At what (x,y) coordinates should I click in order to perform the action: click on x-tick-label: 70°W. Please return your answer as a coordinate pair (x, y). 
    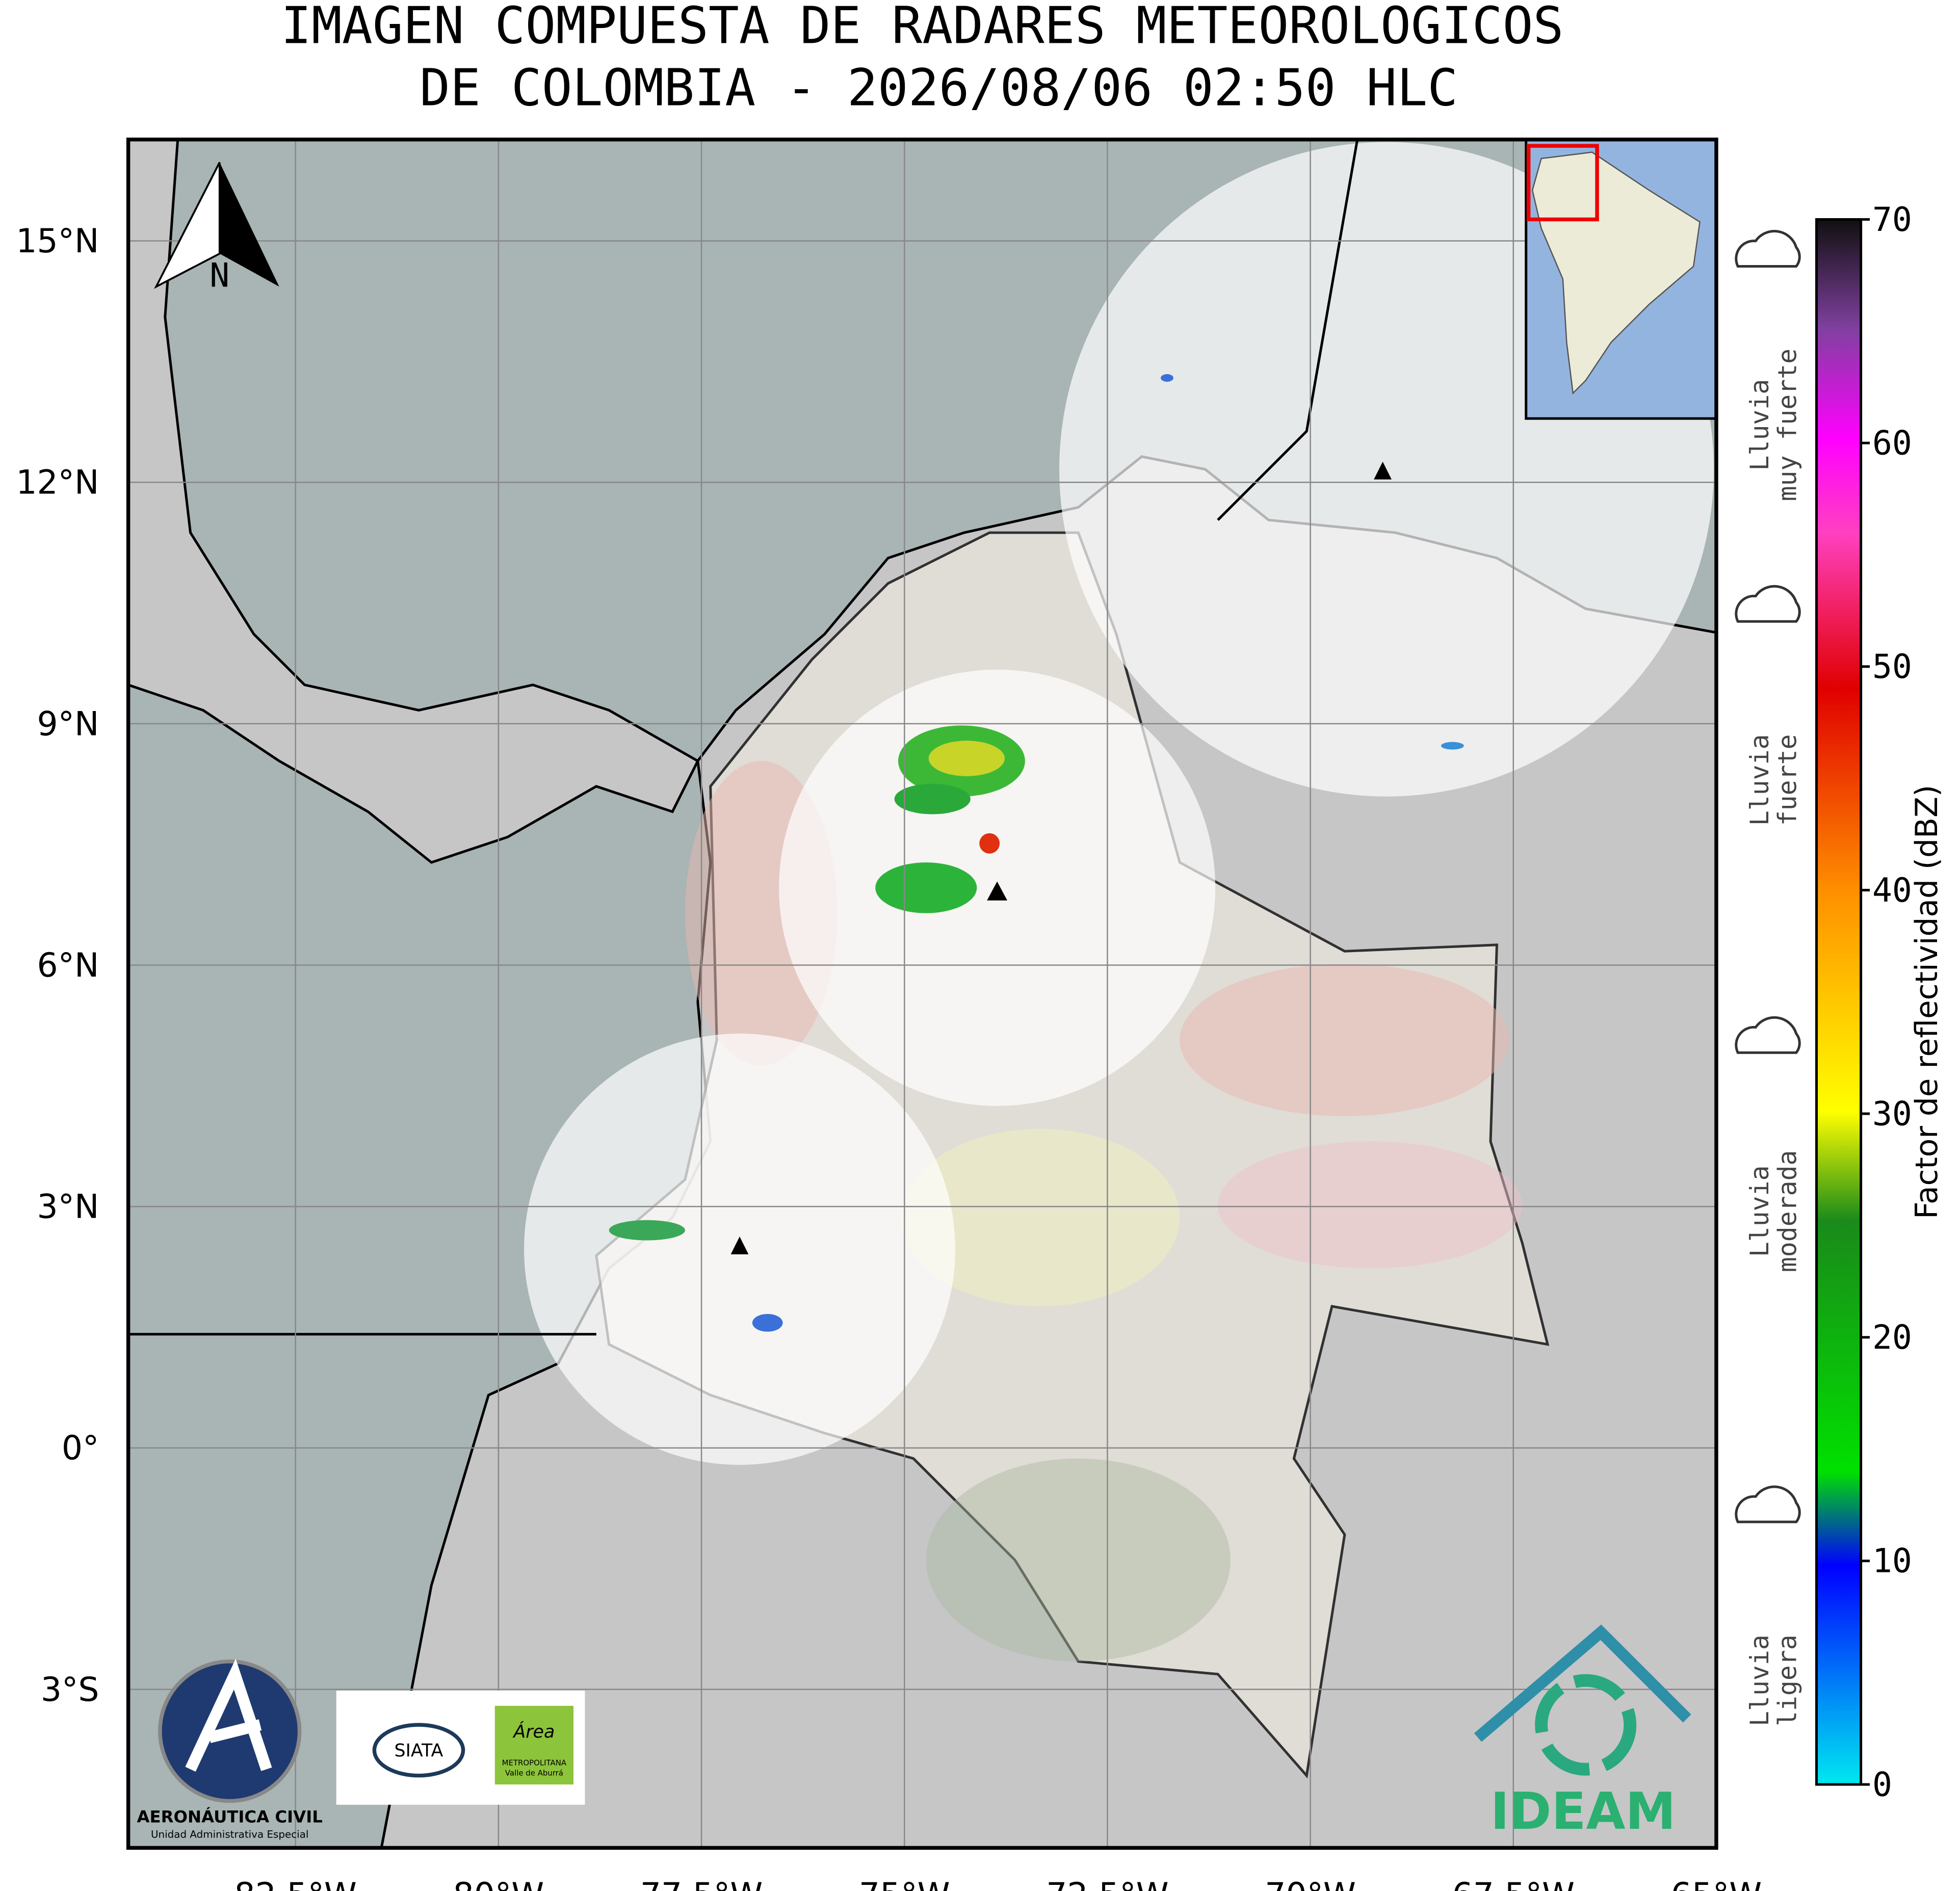
    Looking at the image, I should click on (1310, 1883).